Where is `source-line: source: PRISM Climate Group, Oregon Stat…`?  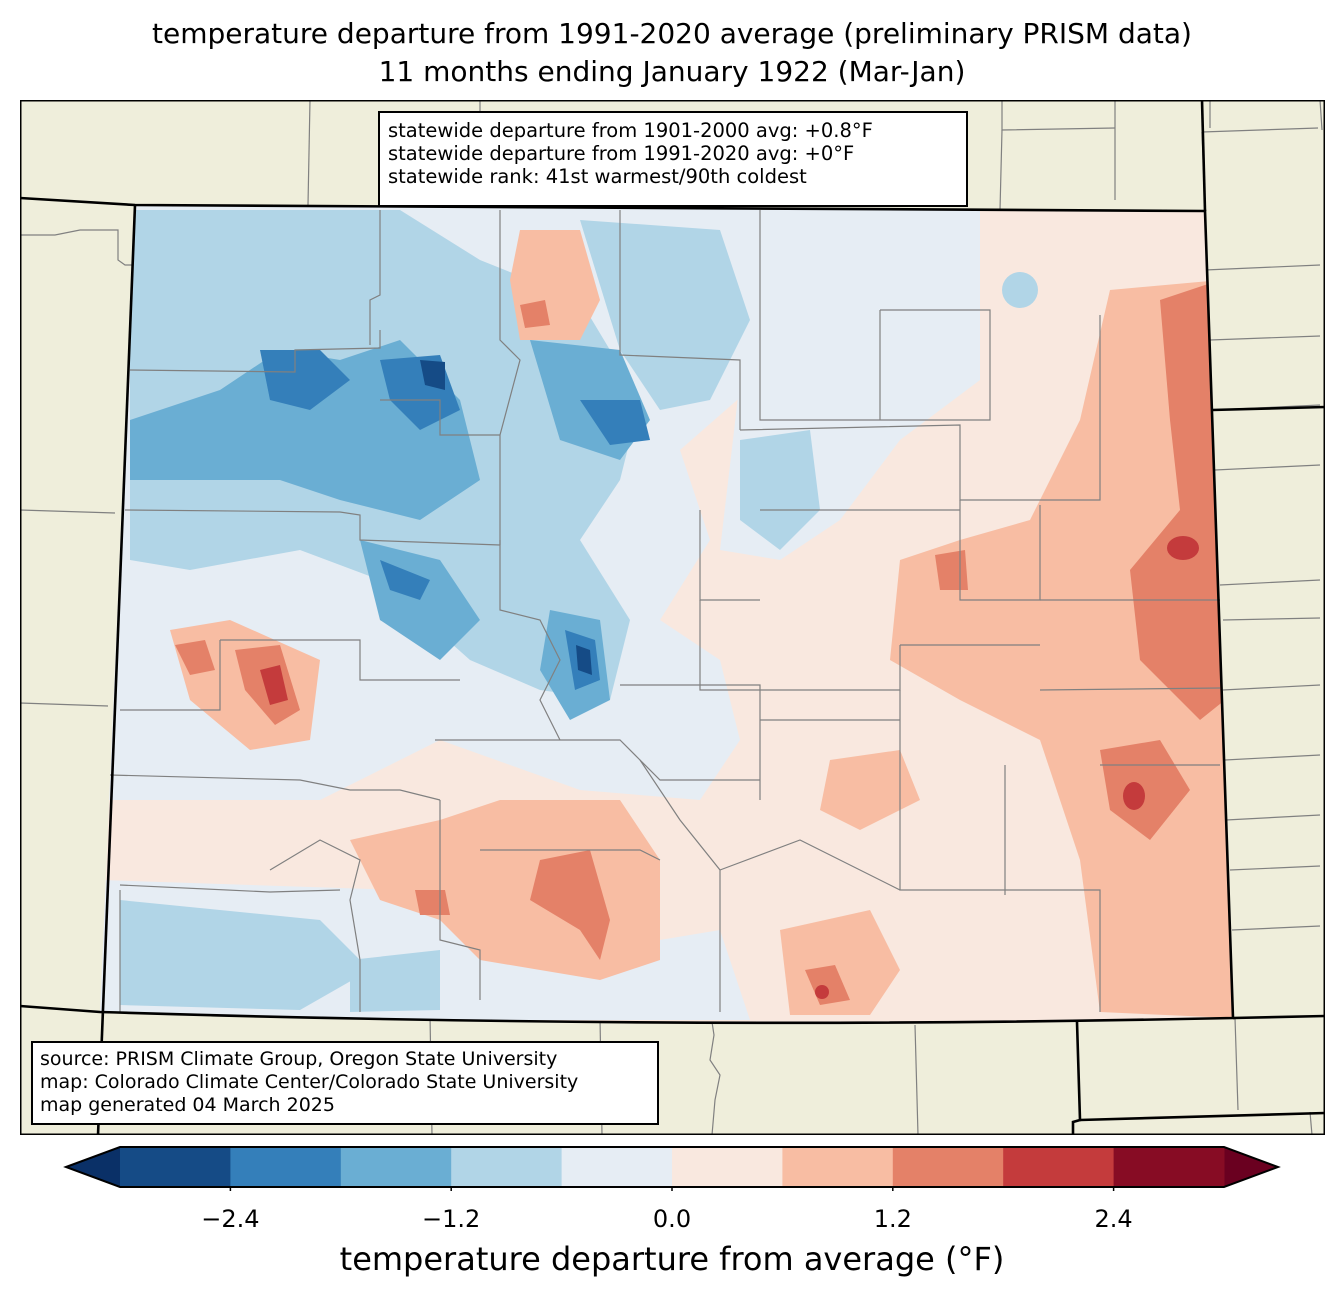 source-line: source: PRISM Climate Group, Oregon Stat… is located at coordinates (299, 1059).